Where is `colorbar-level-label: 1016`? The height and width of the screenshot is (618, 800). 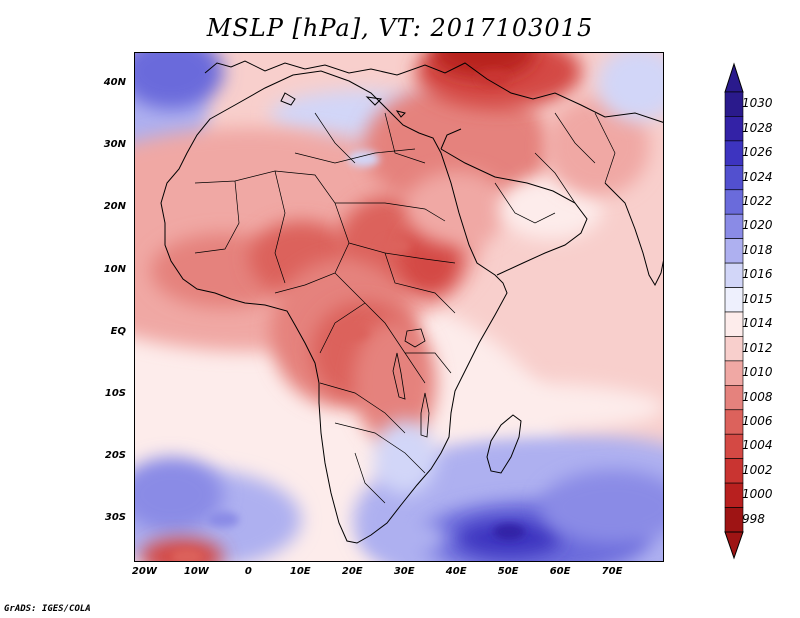
colorbar-level-label: 1016 is located at coordinates (757, 274).